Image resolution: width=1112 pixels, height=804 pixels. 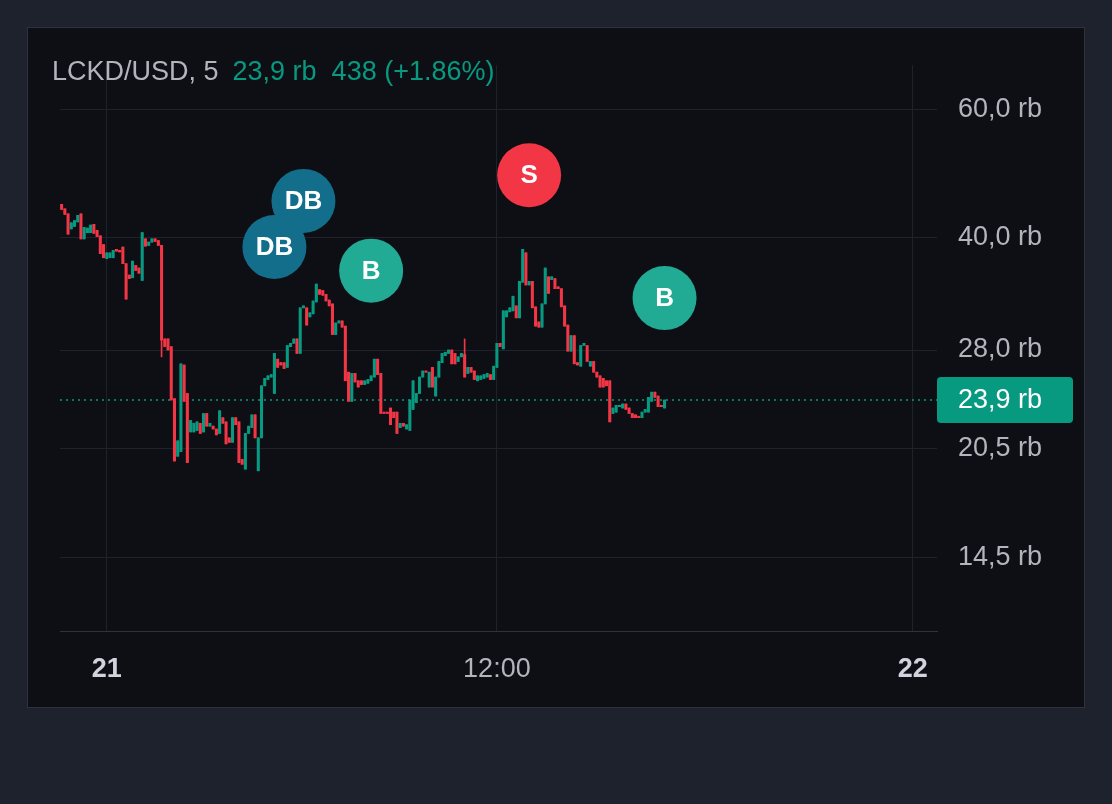 What do you see at coordinates (106, 667) in the screenshot?
I see `x-tick-label: 21` at bounding box center [106, 667].